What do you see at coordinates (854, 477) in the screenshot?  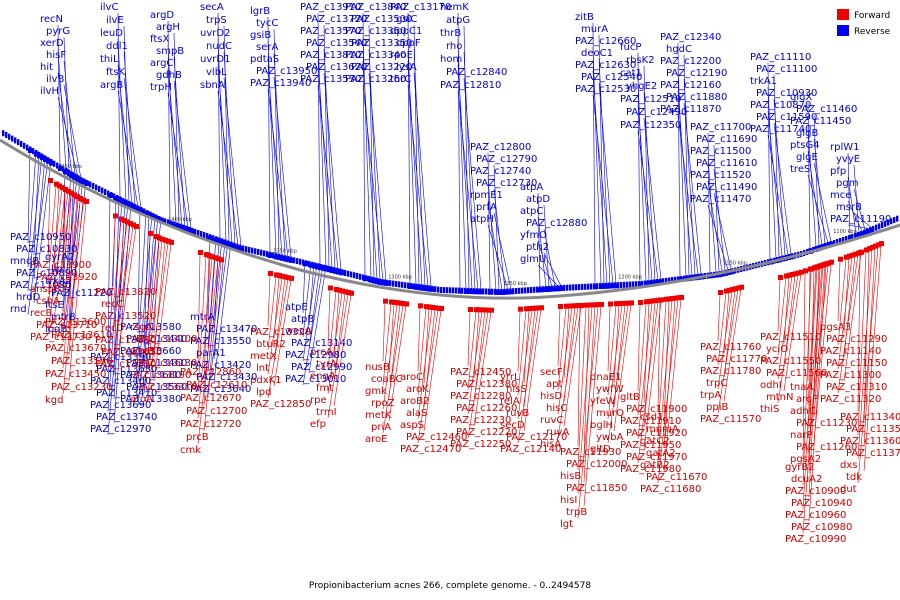 I see `gene-label-tdk: tdk` at bounding box center [854, 477].